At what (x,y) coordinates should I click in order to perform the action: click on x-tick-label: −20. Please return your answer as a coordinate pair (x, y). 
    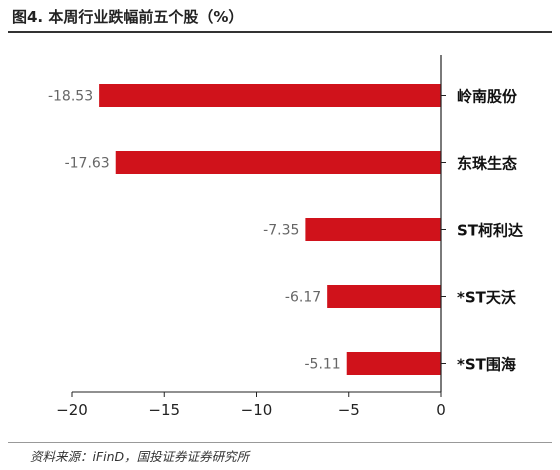
    Looking at the image, I should click on (72, 410).